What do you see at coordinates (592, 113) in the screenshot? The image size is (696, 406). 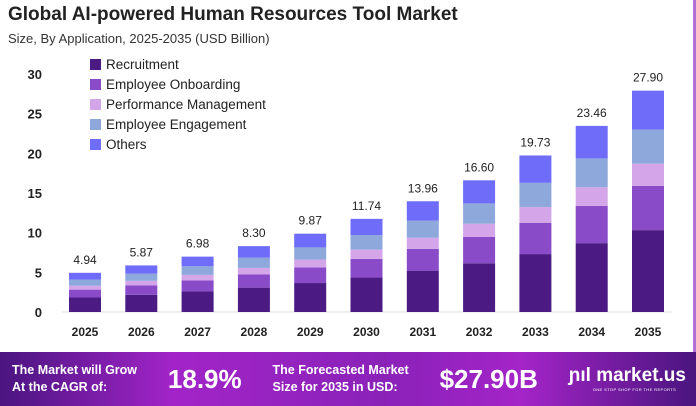 I see `total-label: 23.46` at bounding box center [592, 113].